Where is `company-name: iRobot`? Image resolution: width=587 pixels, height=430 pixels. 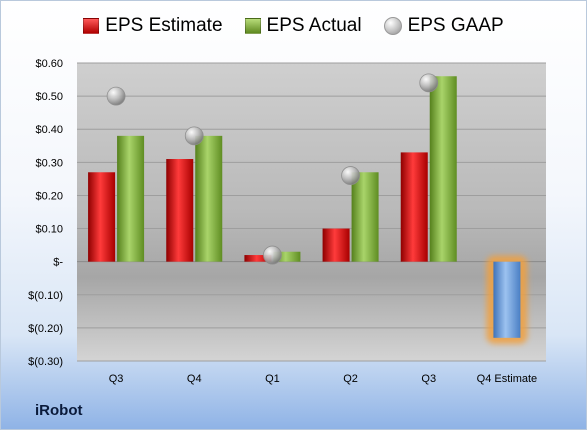
company-name: iRobot is located at coordinates (59, 410).